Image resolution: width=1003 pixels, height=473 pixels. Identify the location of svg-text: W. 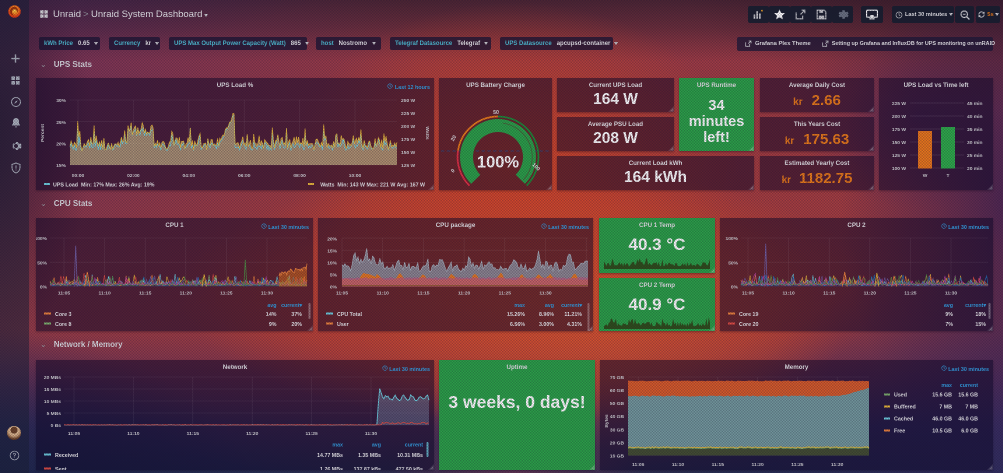
(925, 176).